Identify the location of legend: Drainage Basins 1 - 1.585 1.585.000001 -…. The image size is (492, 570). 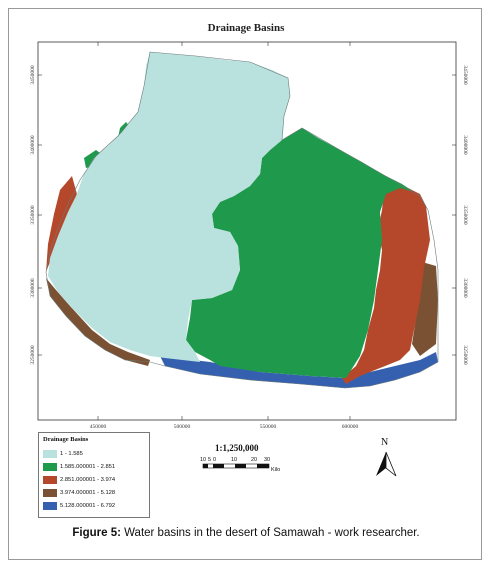
(94, 475).